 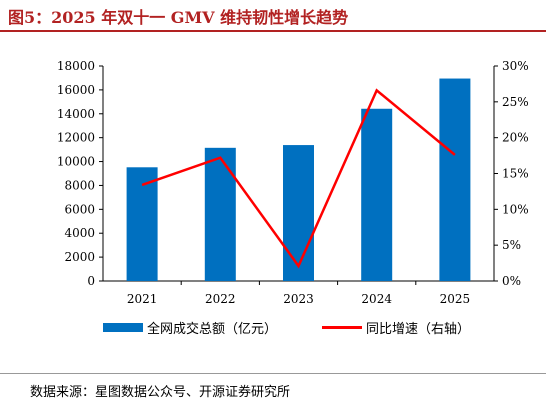 I want to click on legend-label-gmv: 全网成交总额（亿元）, so click(x=212, y=329).